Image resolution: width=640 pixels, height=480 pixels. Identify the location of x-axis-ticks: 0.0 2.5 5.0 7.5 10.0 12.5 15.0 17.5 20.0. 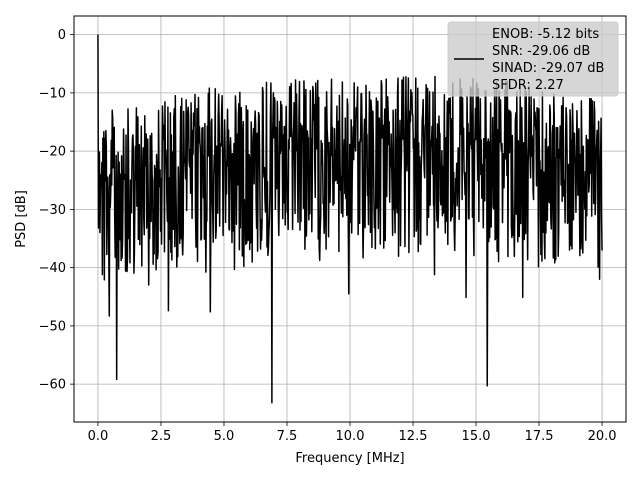
(352, 433).